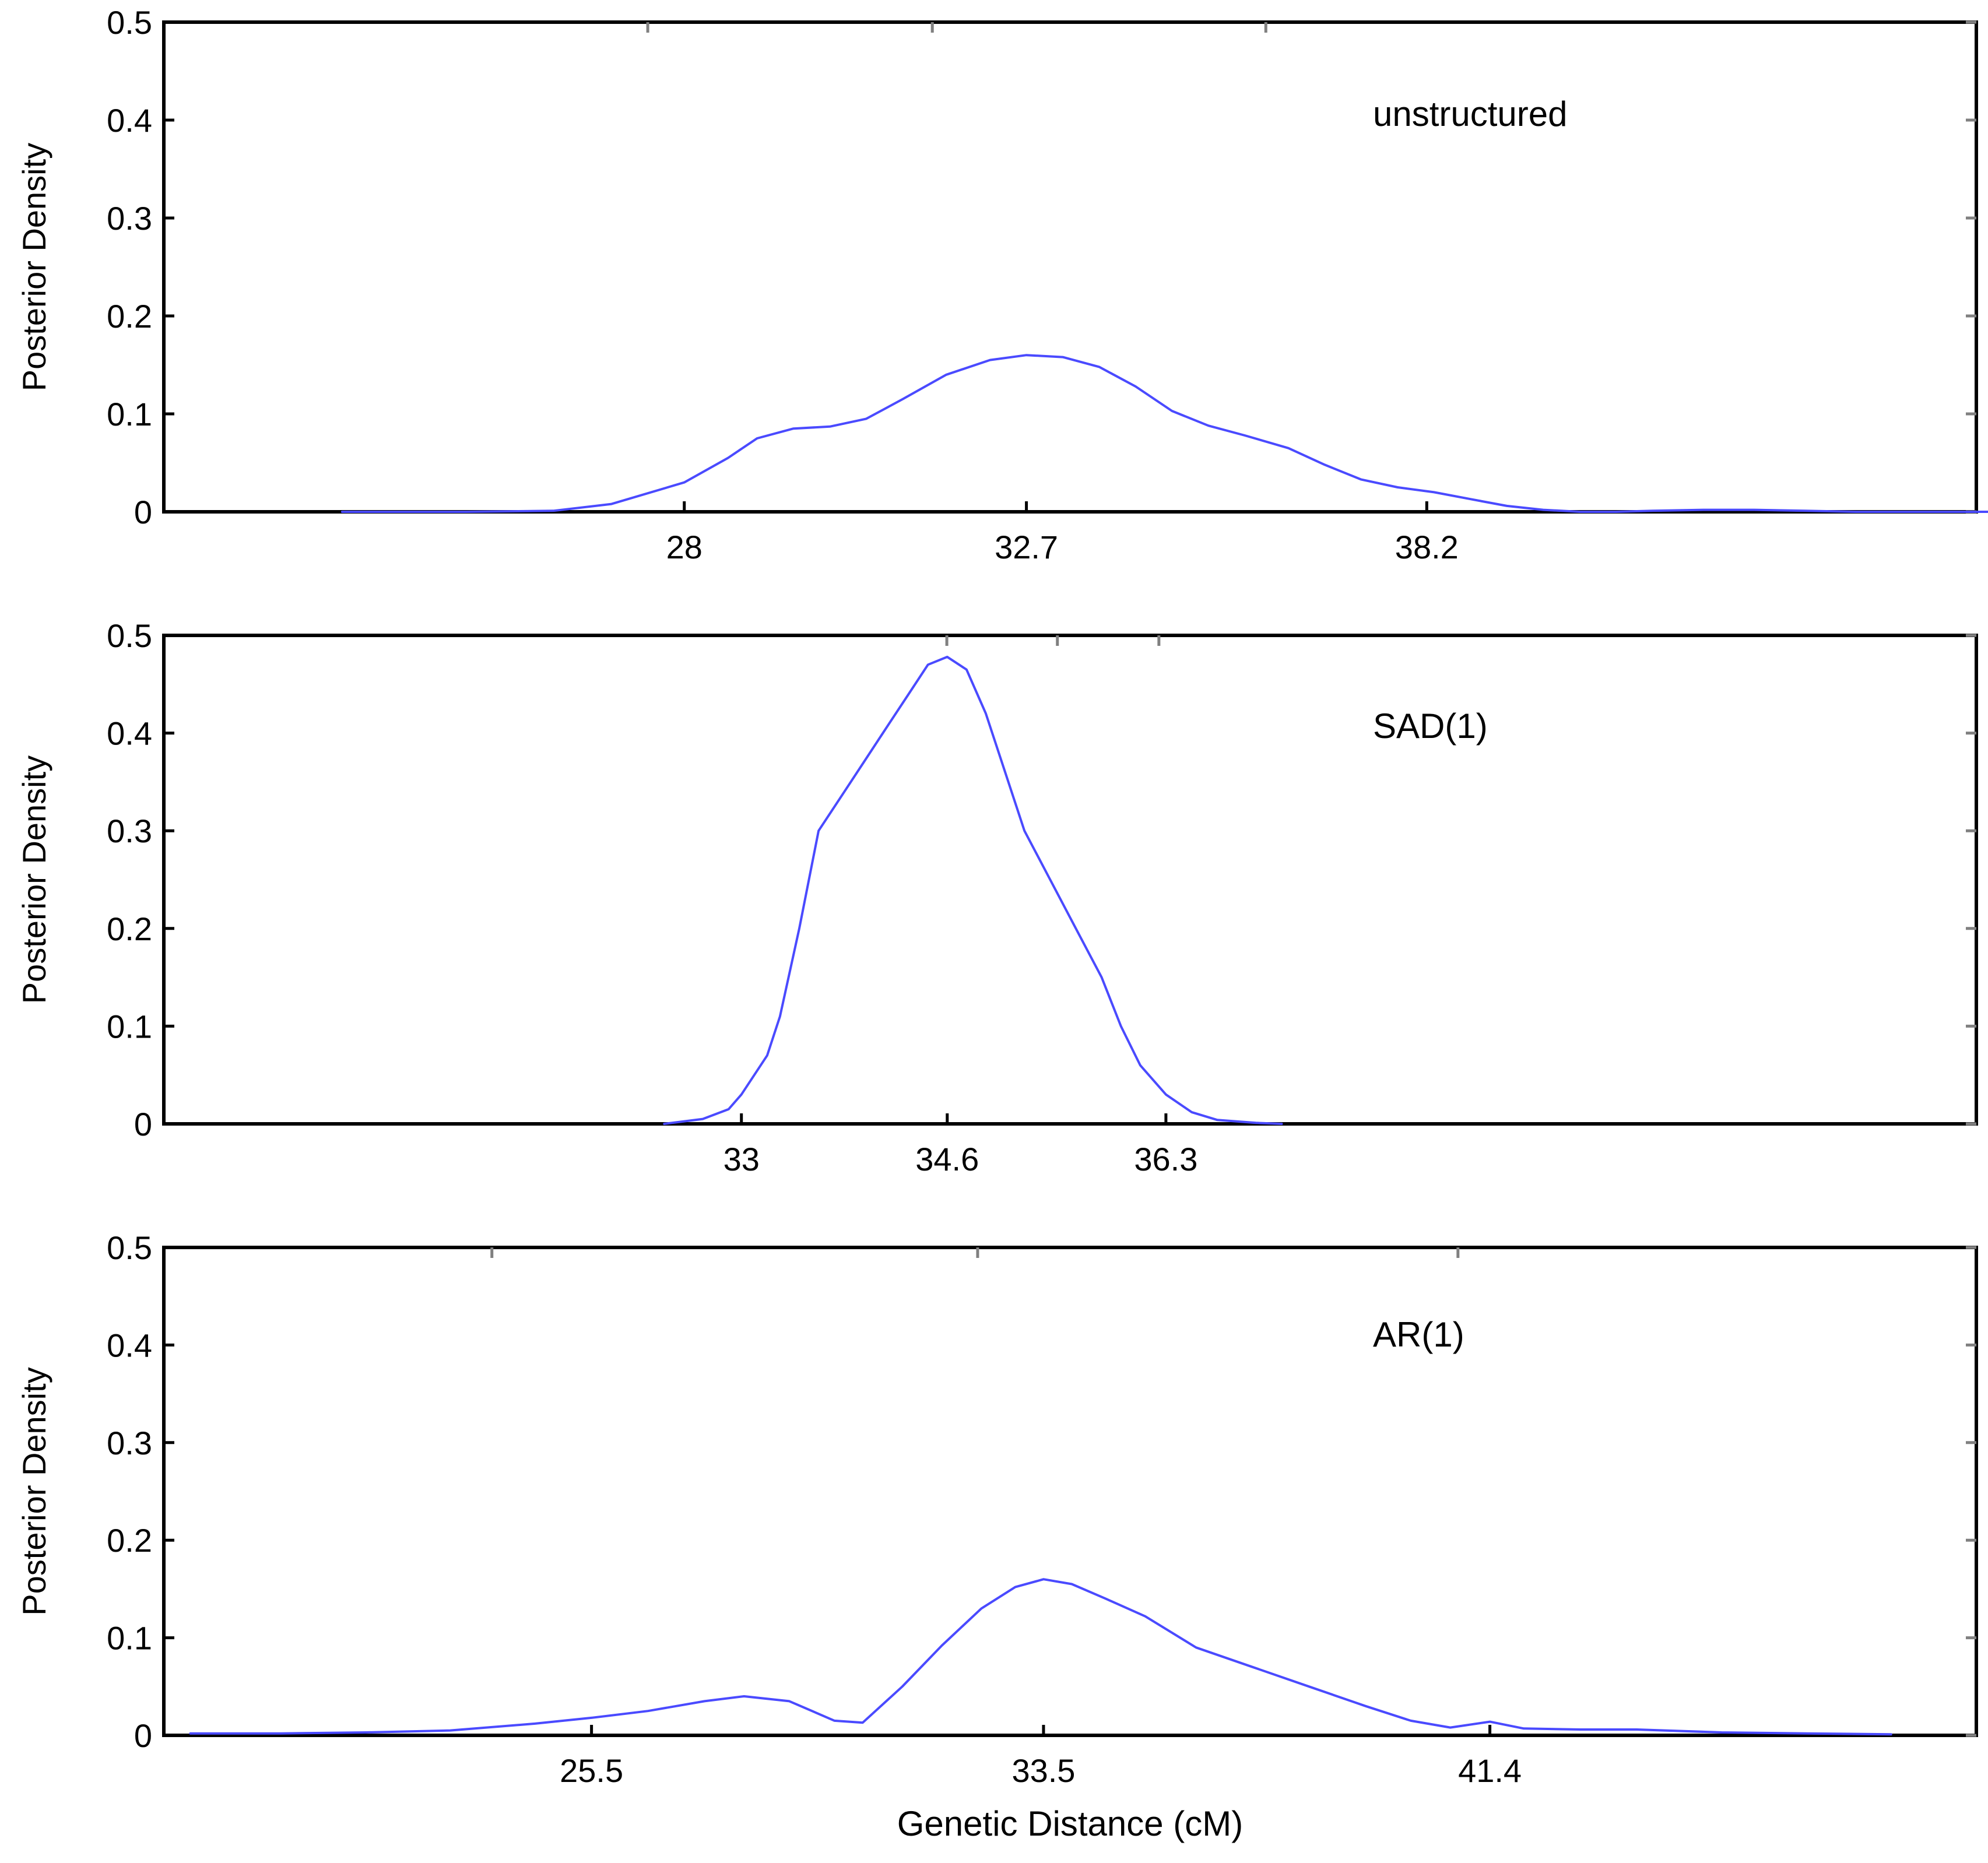 The width and height of the screenshot is (1988, 1863). What do you see at coordinates (1043, 1770) in the screenshot?
I see `x-tick-label: 33.5` at bounding box center [1043, 1770].